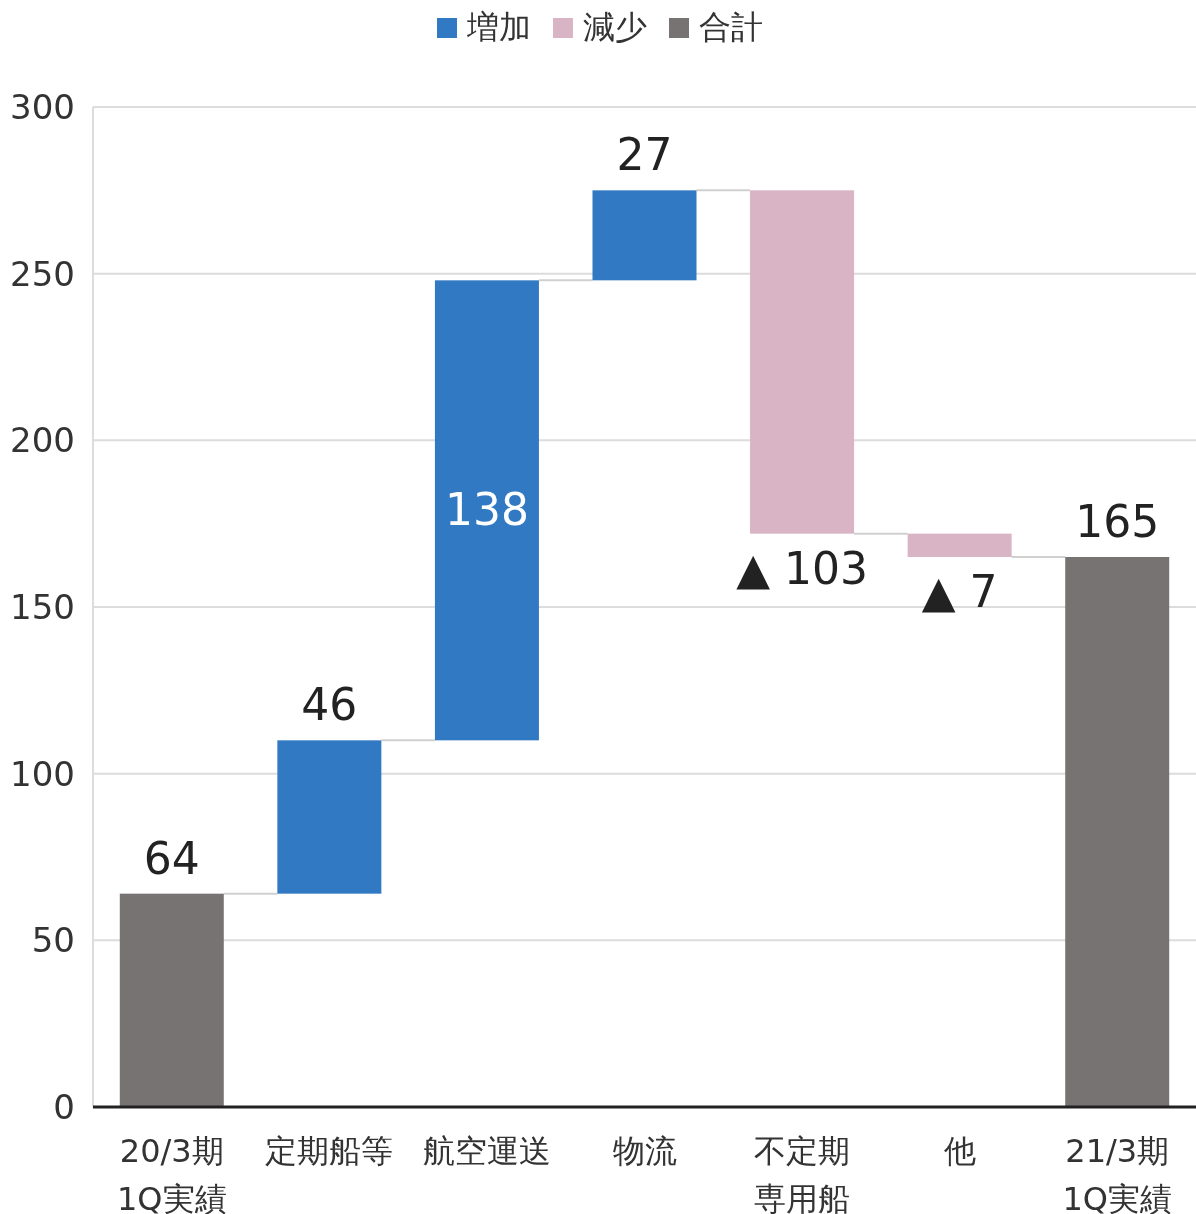 This screenshot has width=1196, height=1214. Describe the element at coordinates (486, 510) in the screenshot. I see `data-label: 138` at that location.